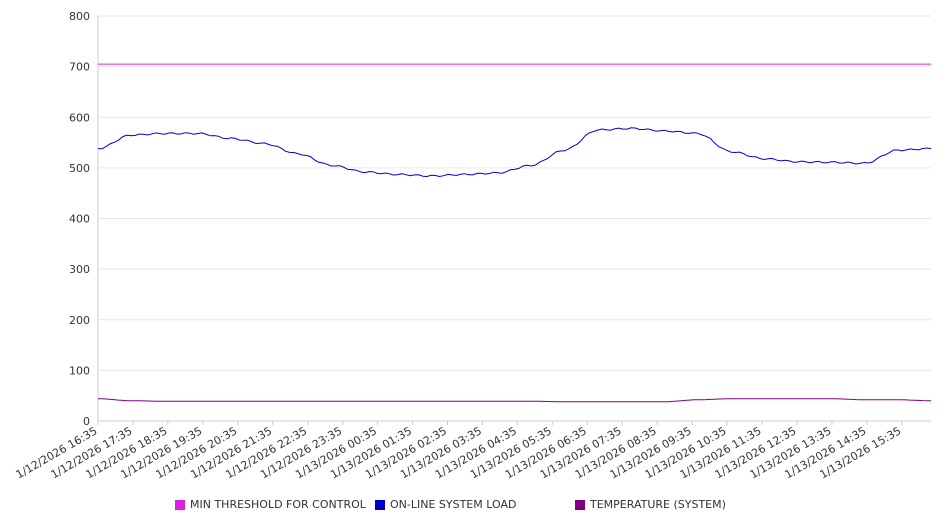 This screenshot has height=526, width=946. I want to click on y-tick-label: 0, so click(86, 421).